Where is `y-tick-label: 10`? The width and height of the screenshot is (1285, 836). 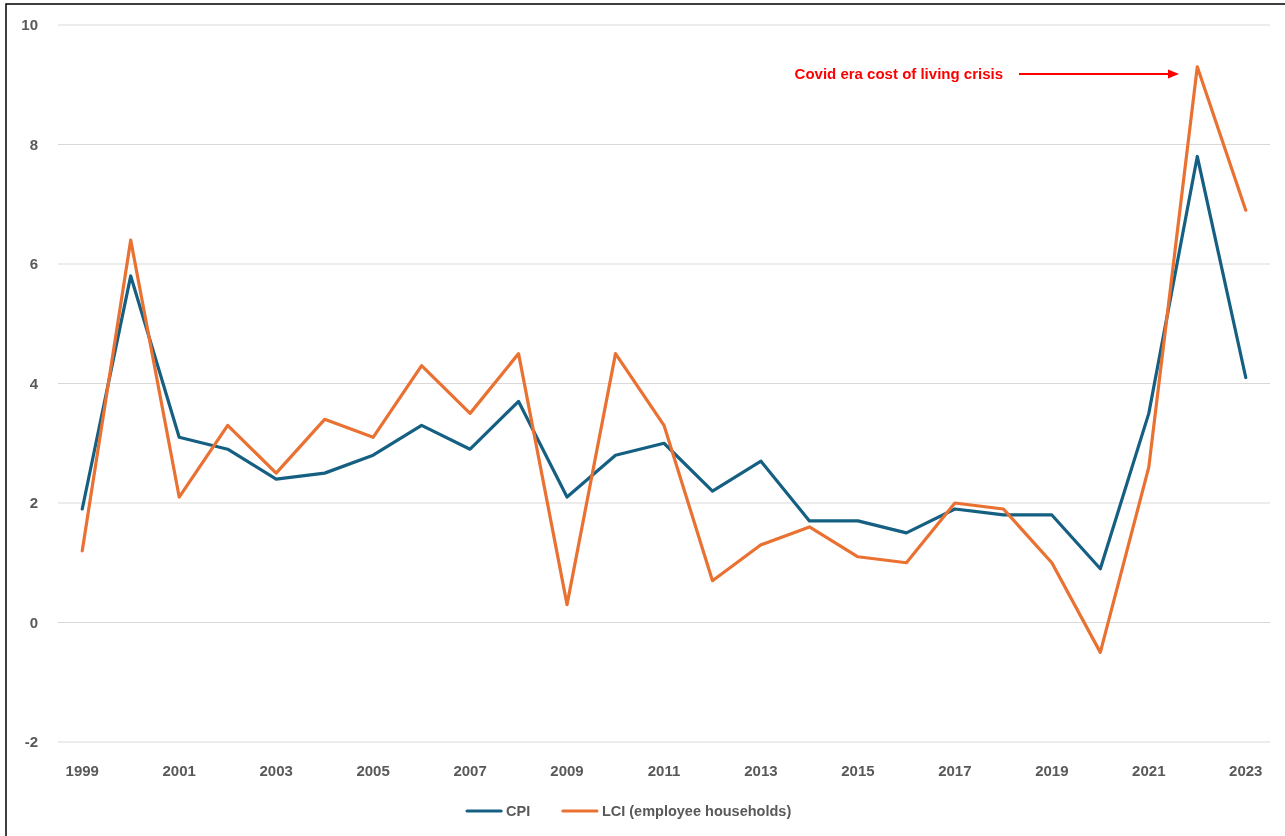
y-tick-label: 10 is located at coordinates (29, 24).